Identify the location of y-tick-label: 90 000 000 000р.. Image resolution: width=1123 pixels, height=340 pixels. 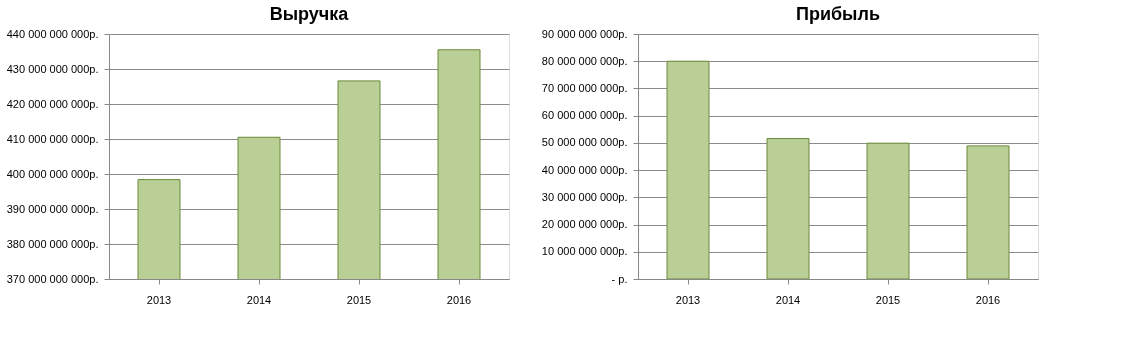
(584, 33).